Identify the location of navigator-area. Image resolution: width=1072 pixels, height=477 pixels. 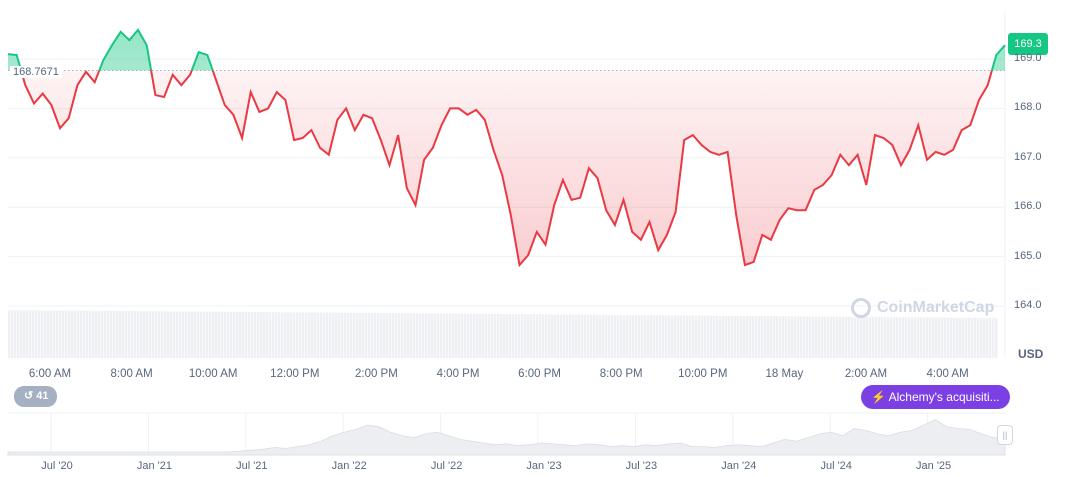
(506, 437).